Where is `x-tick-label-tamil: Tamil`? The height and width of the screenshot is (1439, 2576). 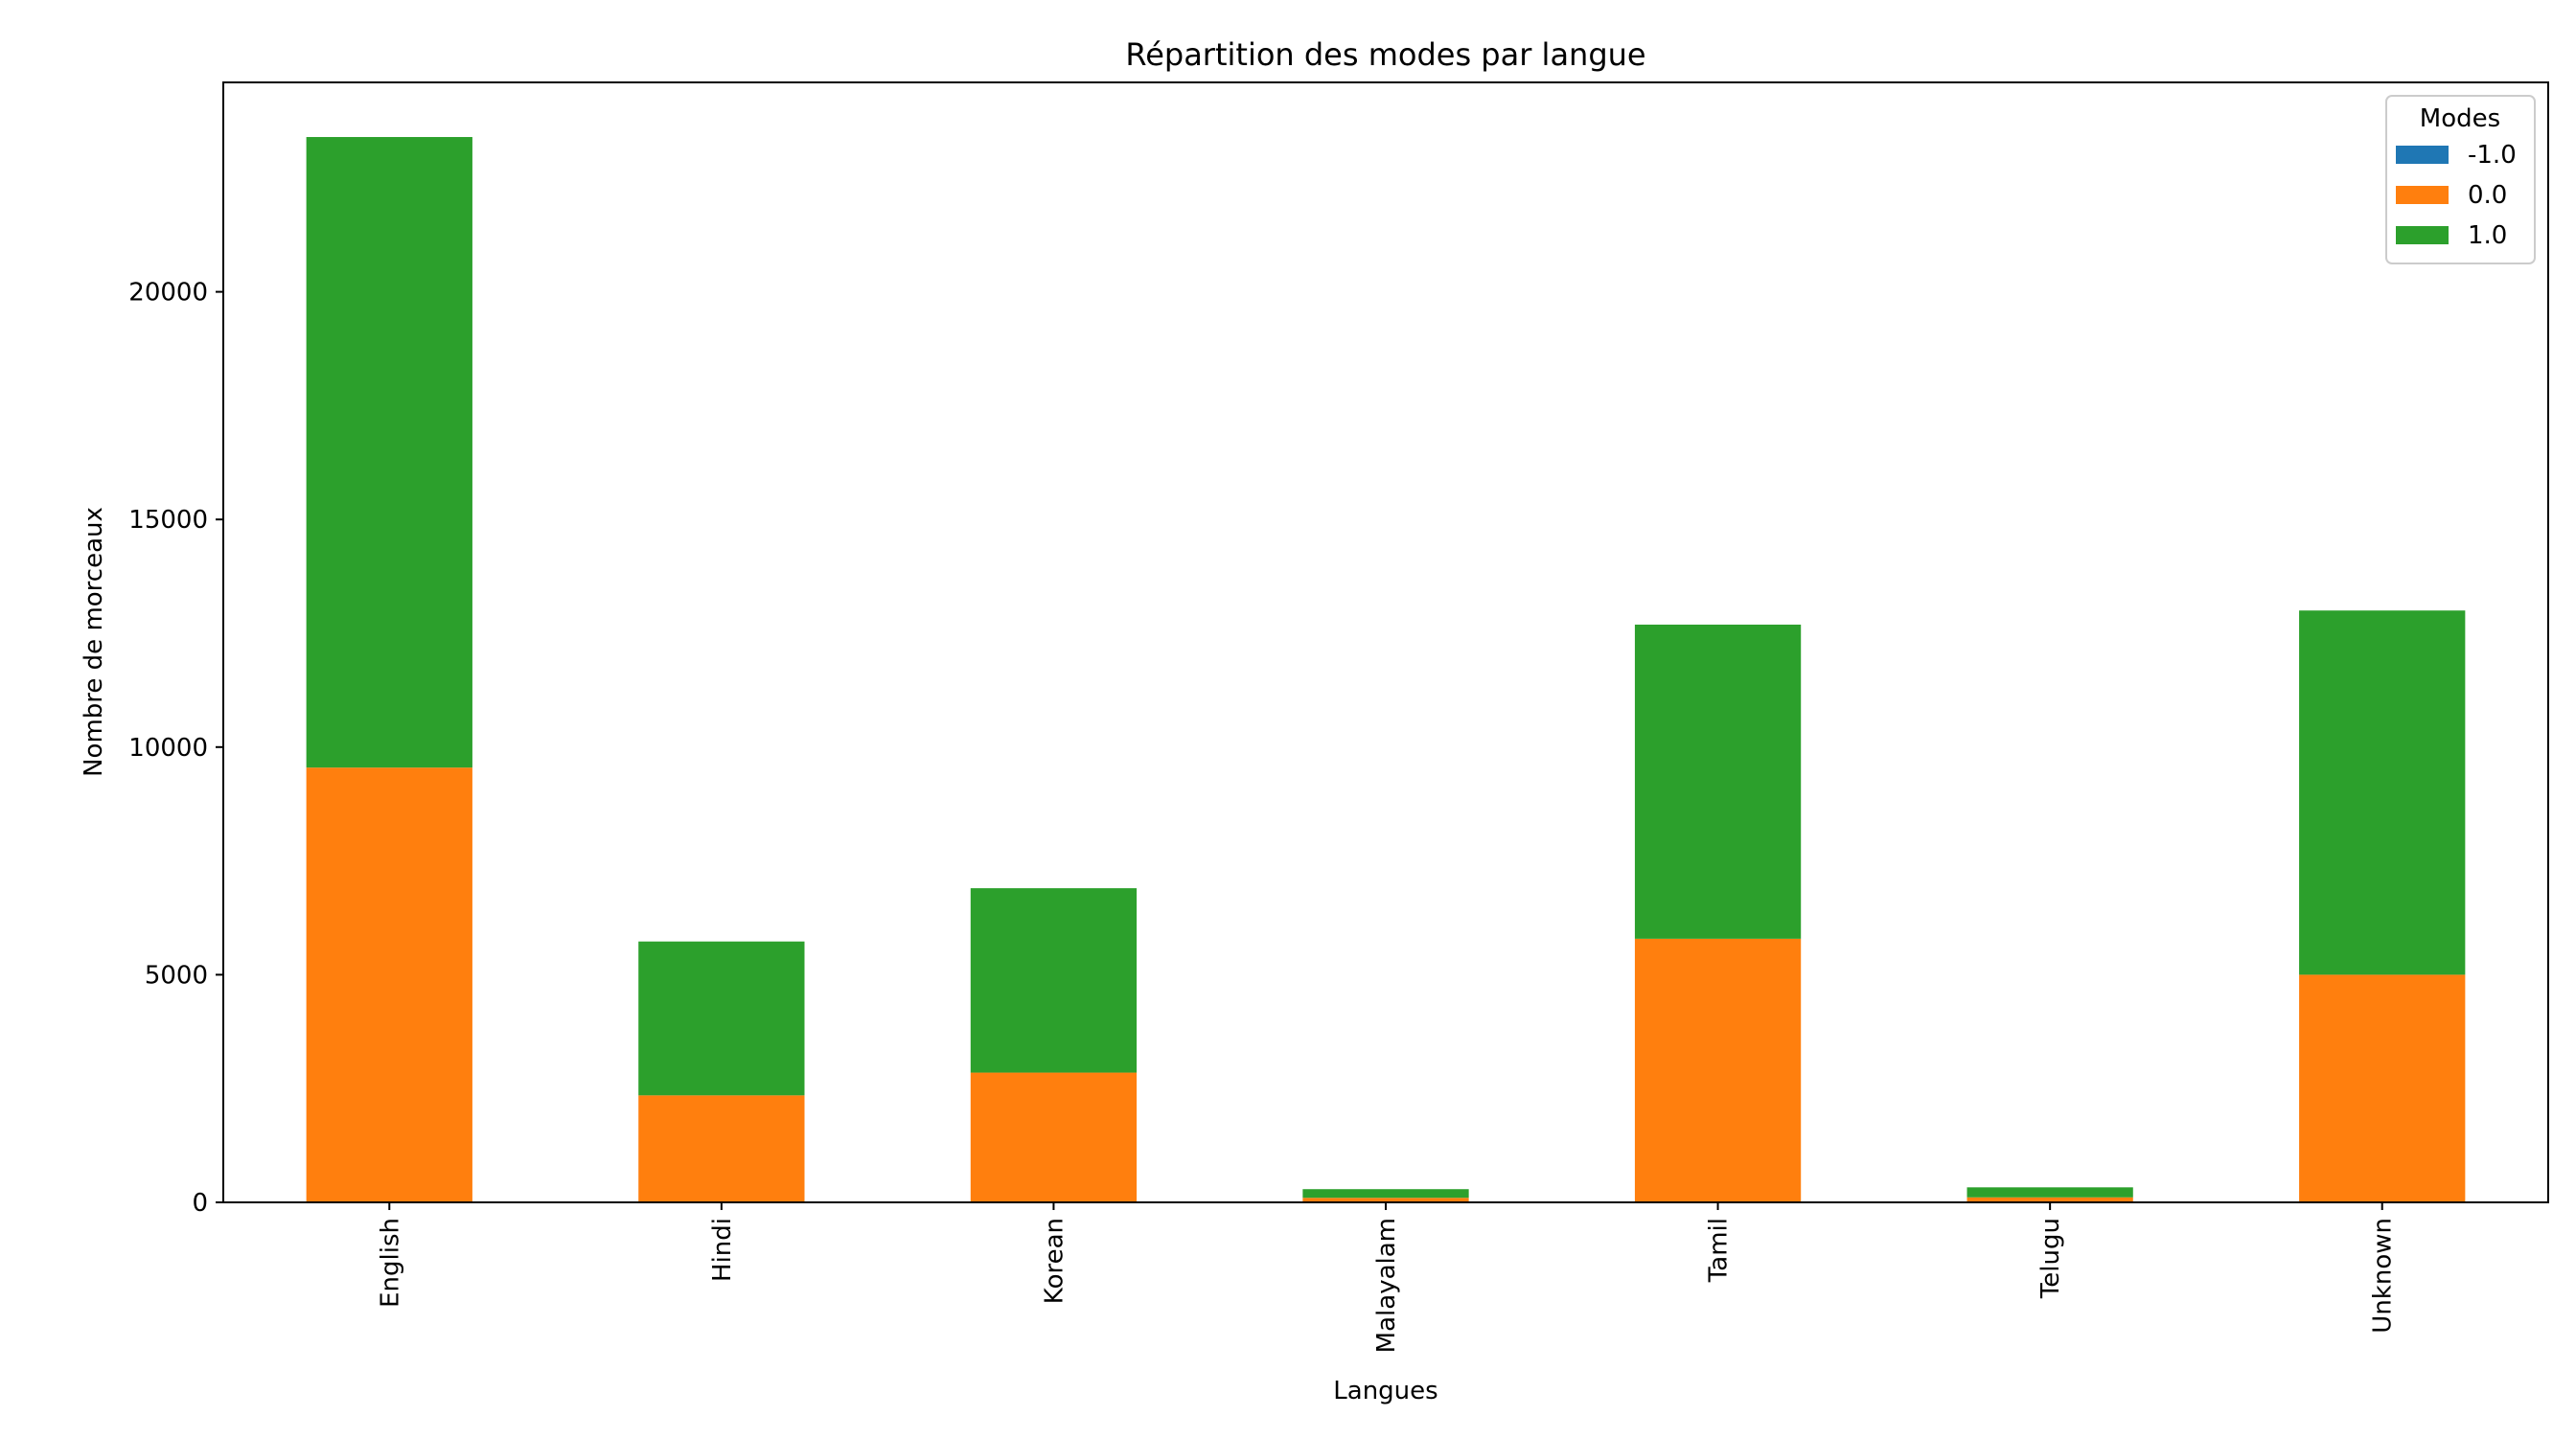 x-tick-label-tamil: Tamil is located at coordinates (1719, 1250).